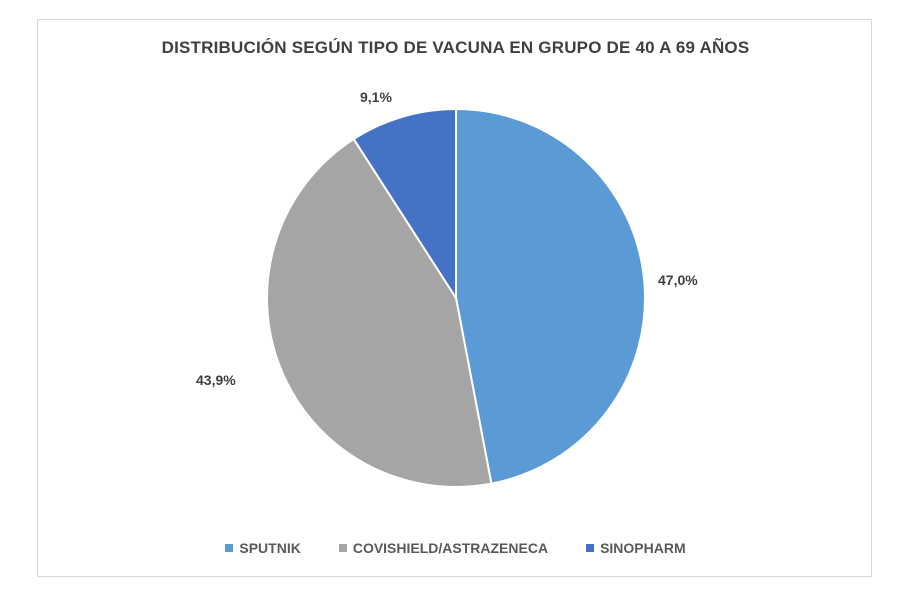 The height and width of the screenshot is (600, 900). I want to click on slice-sputnik, so click(550, 296).